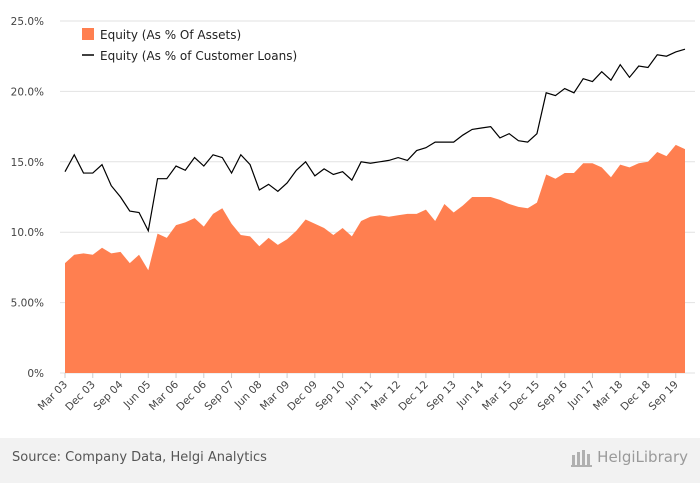  I want to click on x-tick-label: Sep 07, so click(219, 396).